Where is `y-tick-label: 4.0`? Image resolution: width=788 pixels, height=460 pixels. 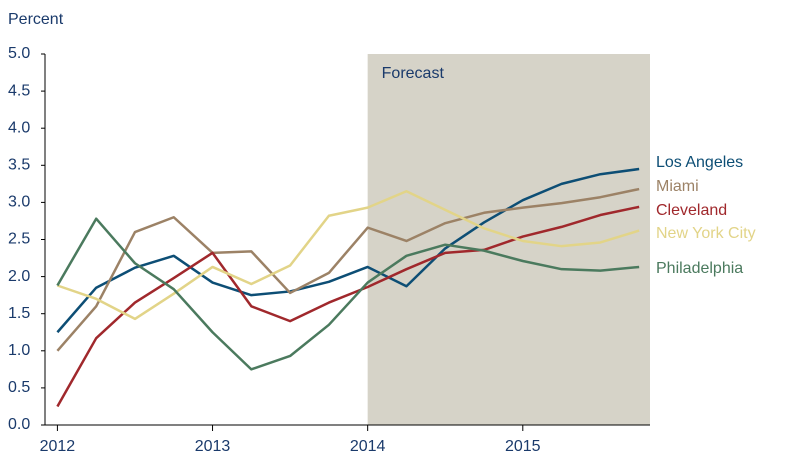 y-tick-label: 4.0 is located at coordinates (19, 127).